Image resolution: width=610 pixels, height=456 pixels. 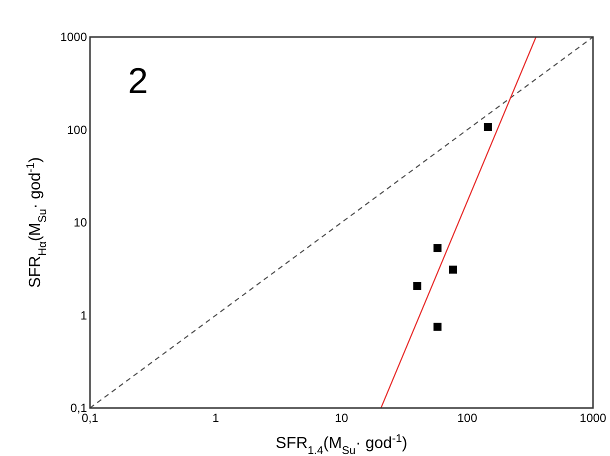 I want to click on x-tick-label: 100, so click(x=467, y=418).